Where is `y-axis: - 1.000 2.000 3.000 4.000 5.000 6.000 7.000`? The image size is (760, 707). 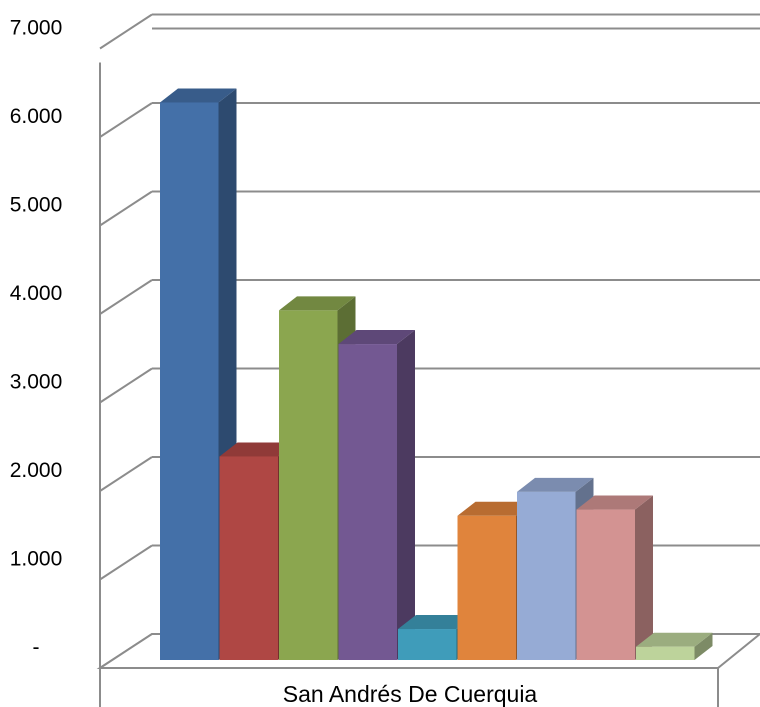 y-axis: - 1.000 2.000 3.000 4.000 5.000 6.000 7.000 is located at coordinates (36, 338).